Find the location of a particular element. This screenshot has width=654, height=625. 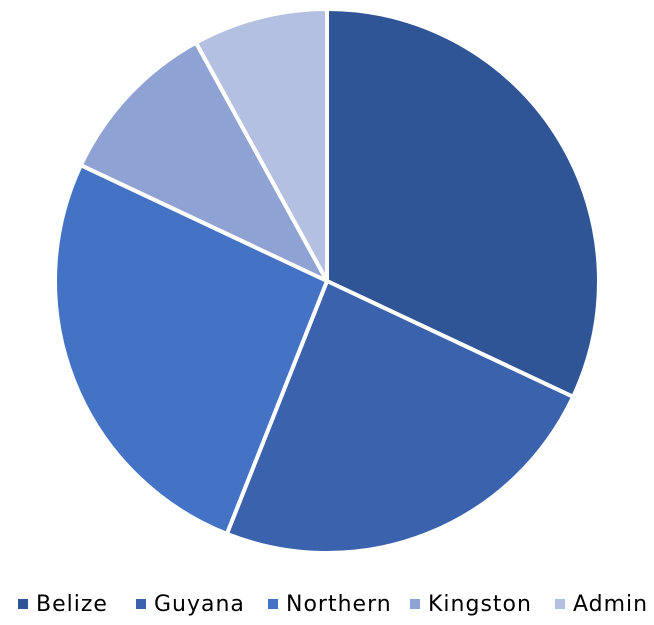

legend-label-kingston: Kingston is located at coordinates (480, 604).